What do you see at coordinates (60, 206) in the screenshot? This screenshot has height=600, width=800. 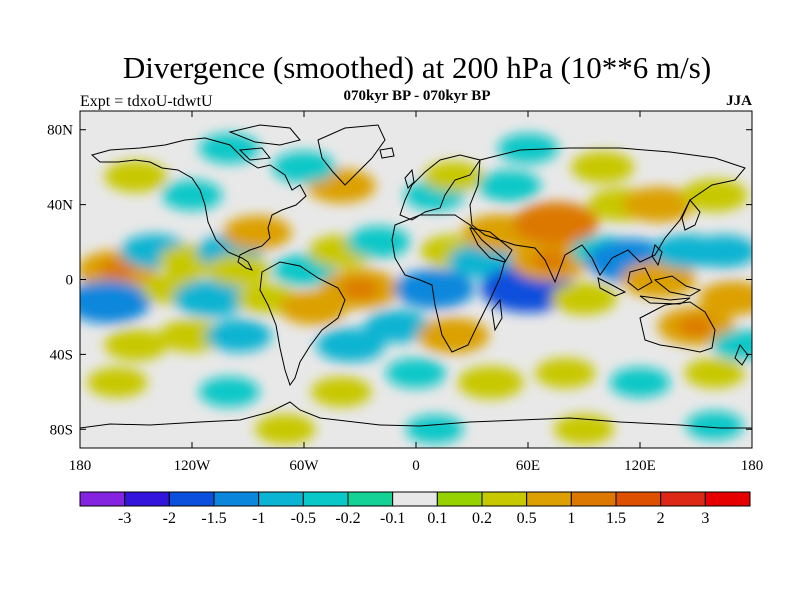 I see `y-tick-label: 40N` at bounding box center [60, 206].